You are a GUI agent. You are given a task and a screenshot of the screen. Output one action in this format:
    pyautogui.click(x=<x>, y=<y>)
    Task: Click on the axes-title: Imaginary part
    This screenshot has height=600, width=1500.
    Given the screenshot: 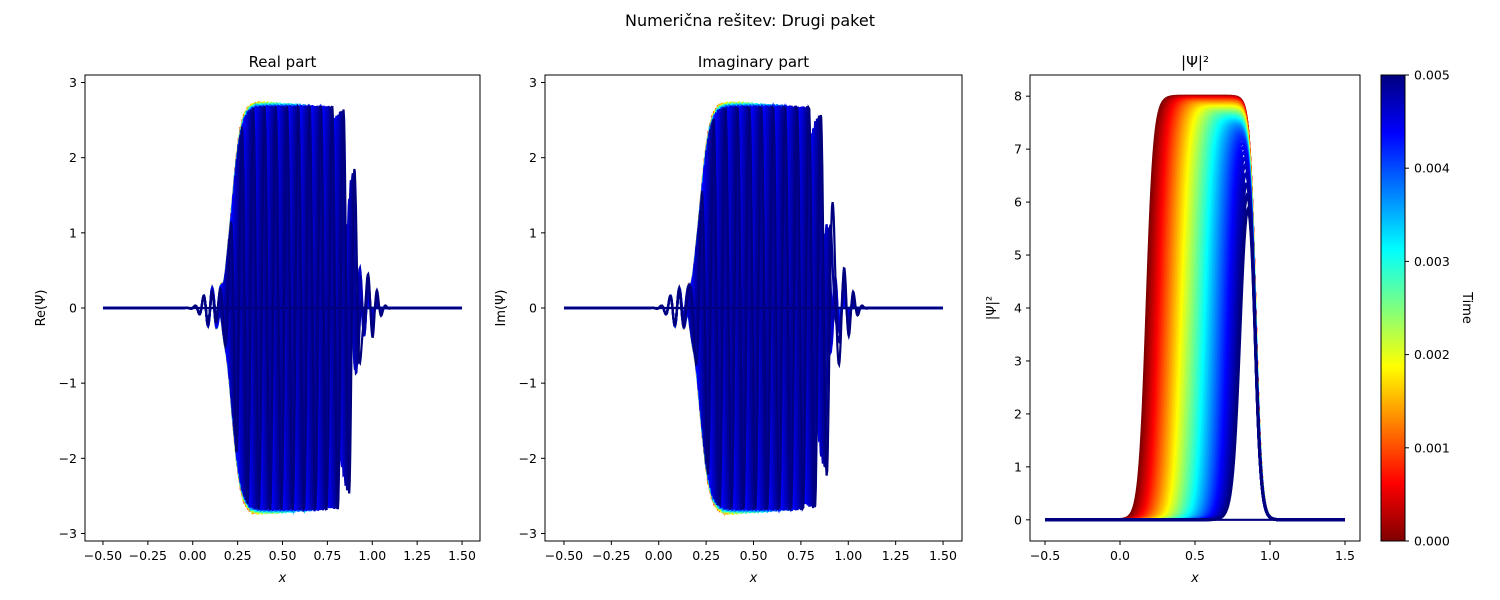 What is the action you would take?
    pyautogui.click(x=753, y=62)
    